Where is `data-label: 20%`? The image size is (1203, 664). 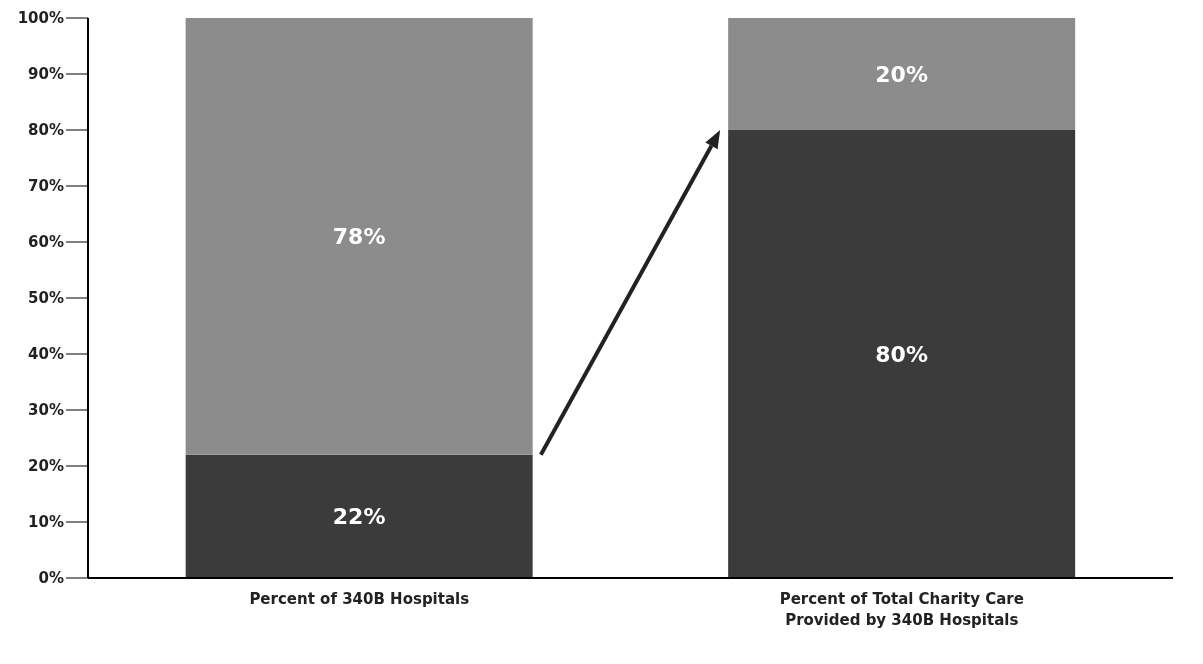
data-label: 20% is located at coordinates (901, 74).